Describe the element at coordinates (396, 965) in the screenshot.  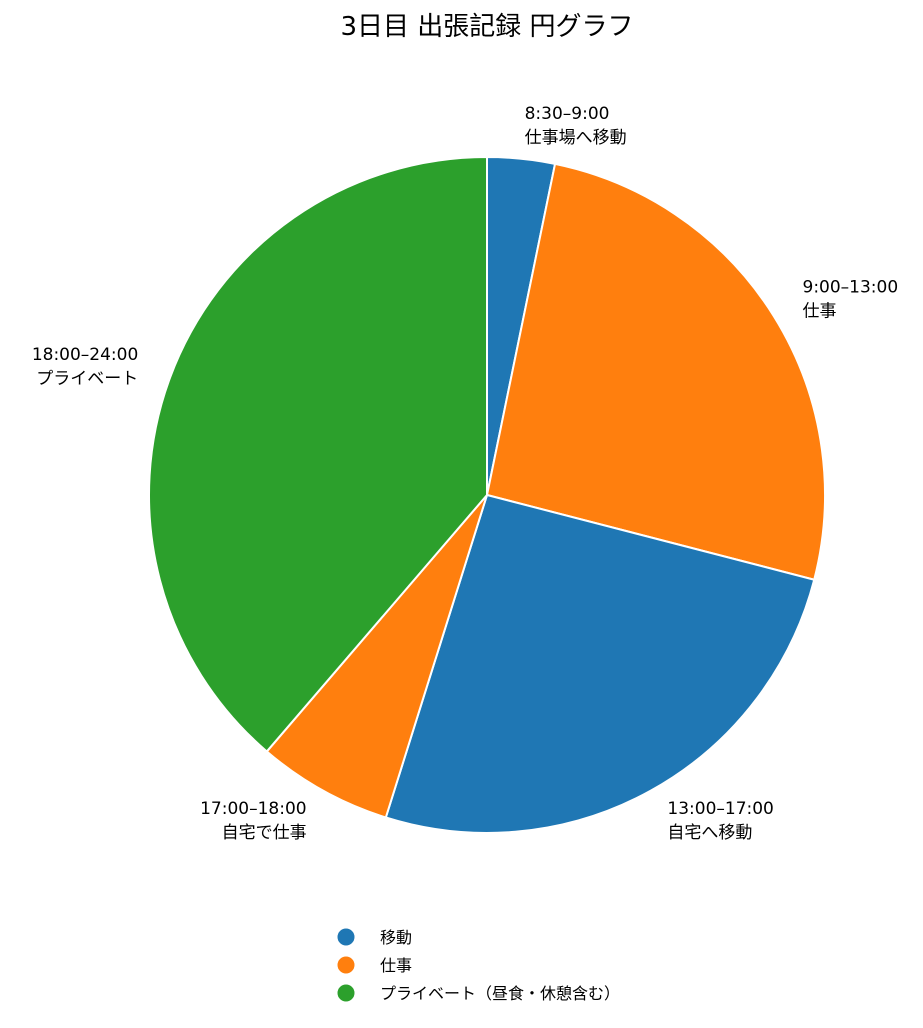
I see `legend-label-2: 仕事` at that location.